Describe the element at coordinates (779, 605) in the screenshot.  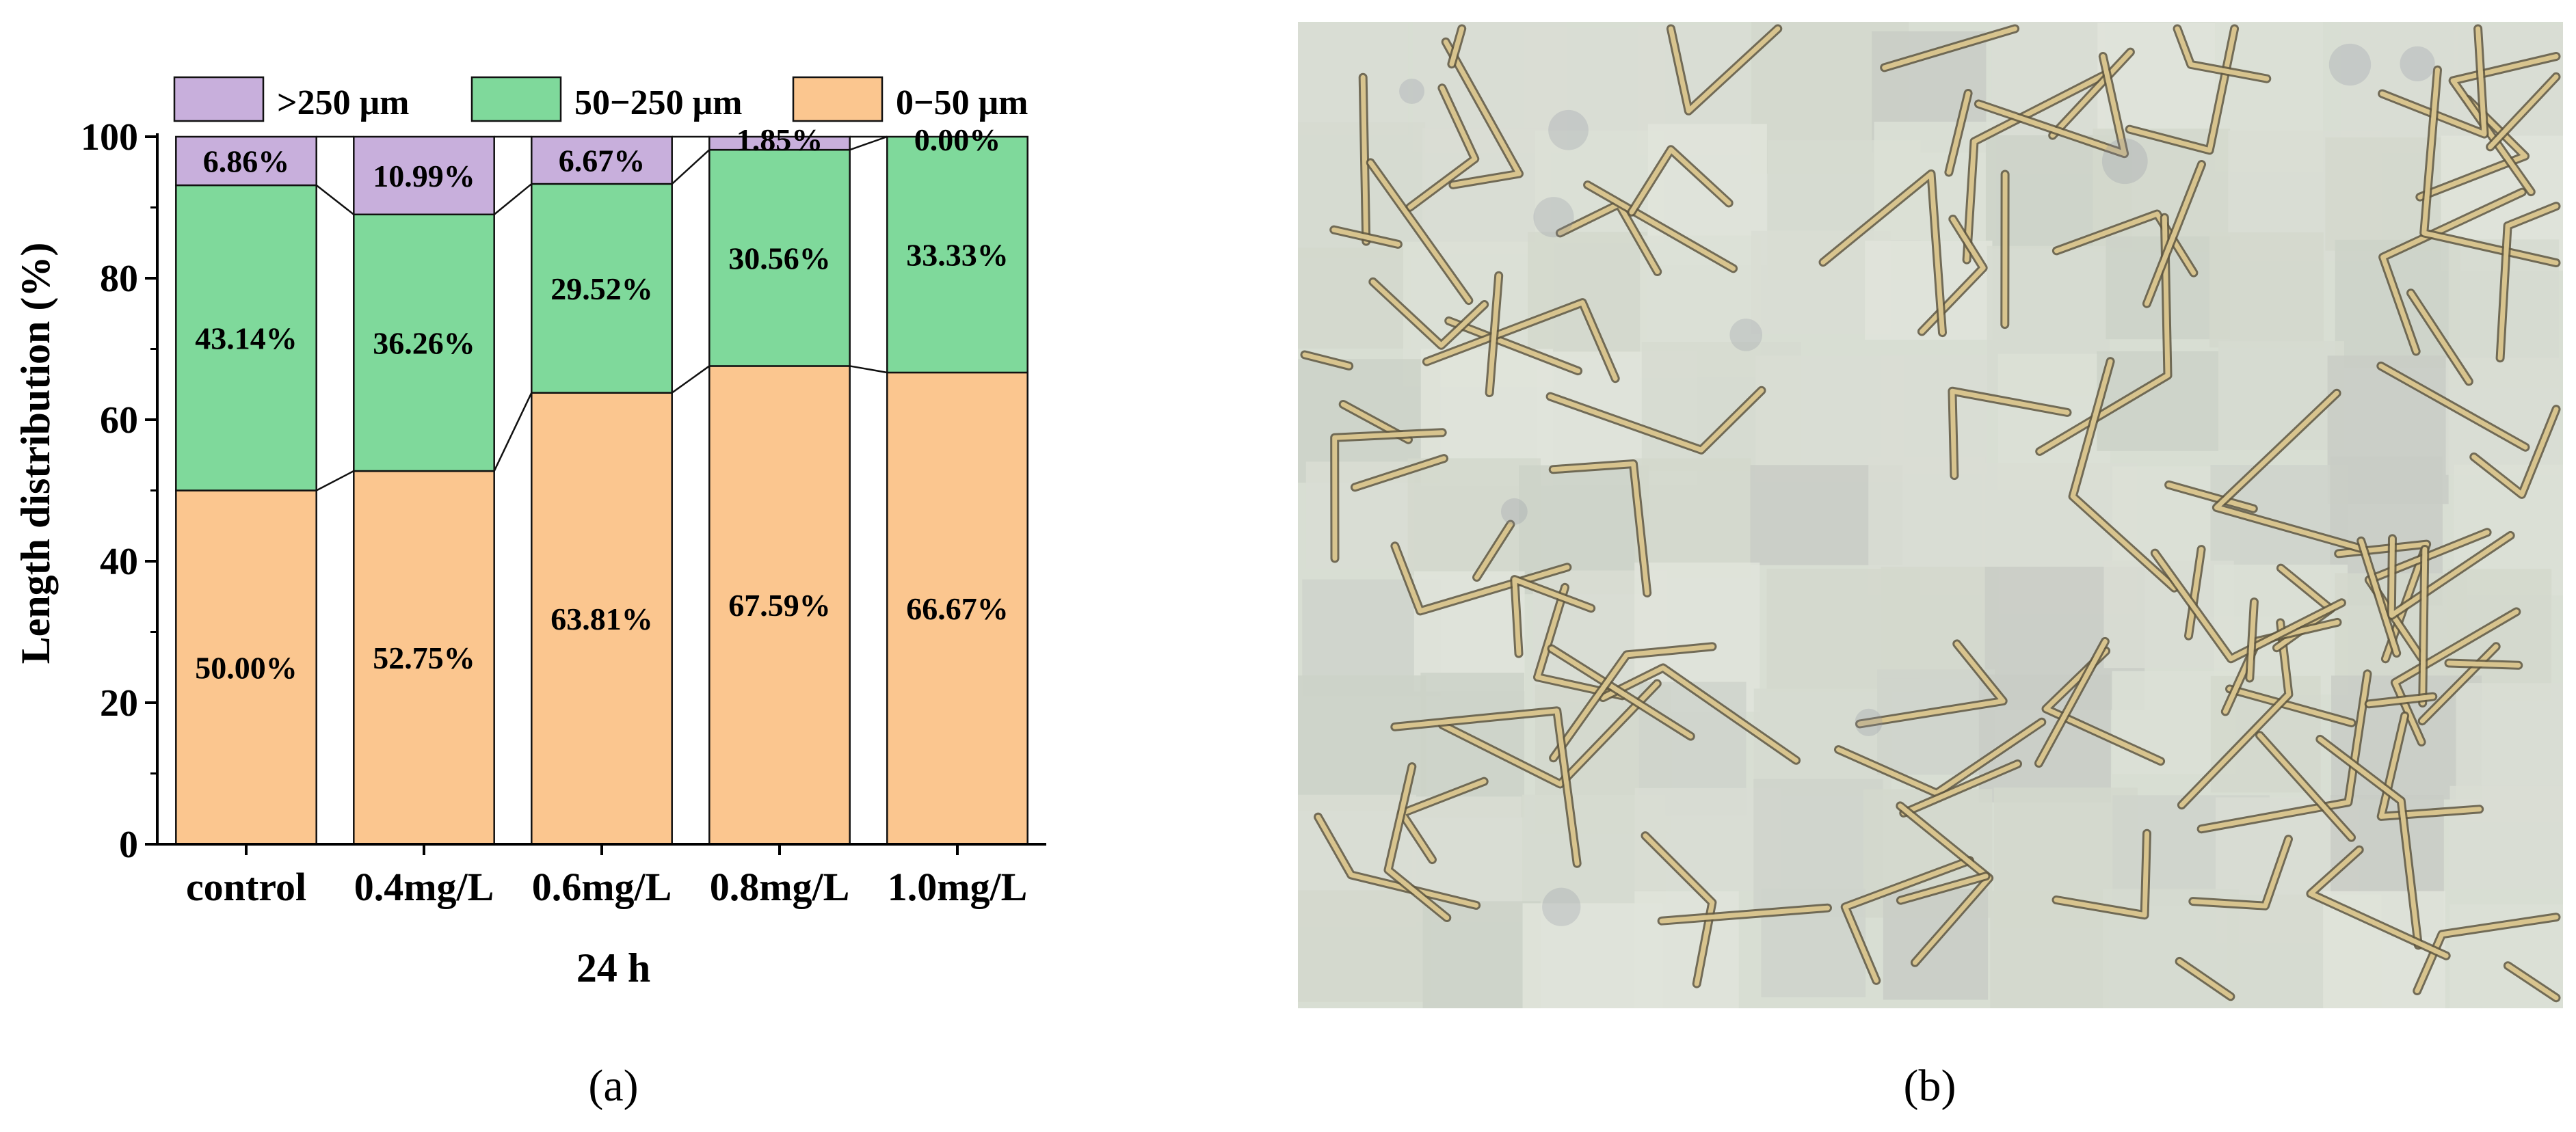
I see `bar-value-label: 67.59%` at that location.